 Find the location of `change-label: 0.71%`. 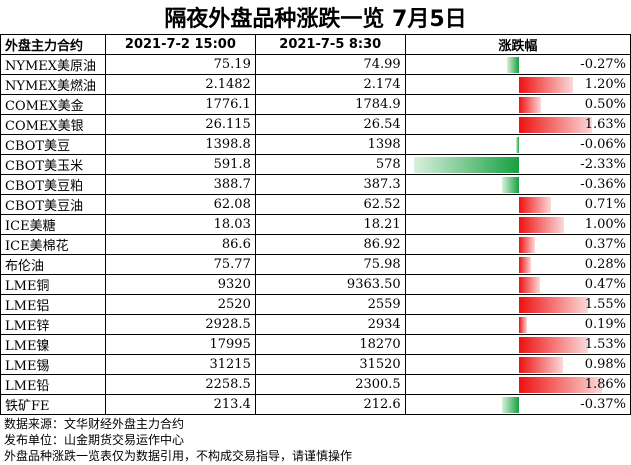

change-label: 0.71% is located at coordinates (605, 204).